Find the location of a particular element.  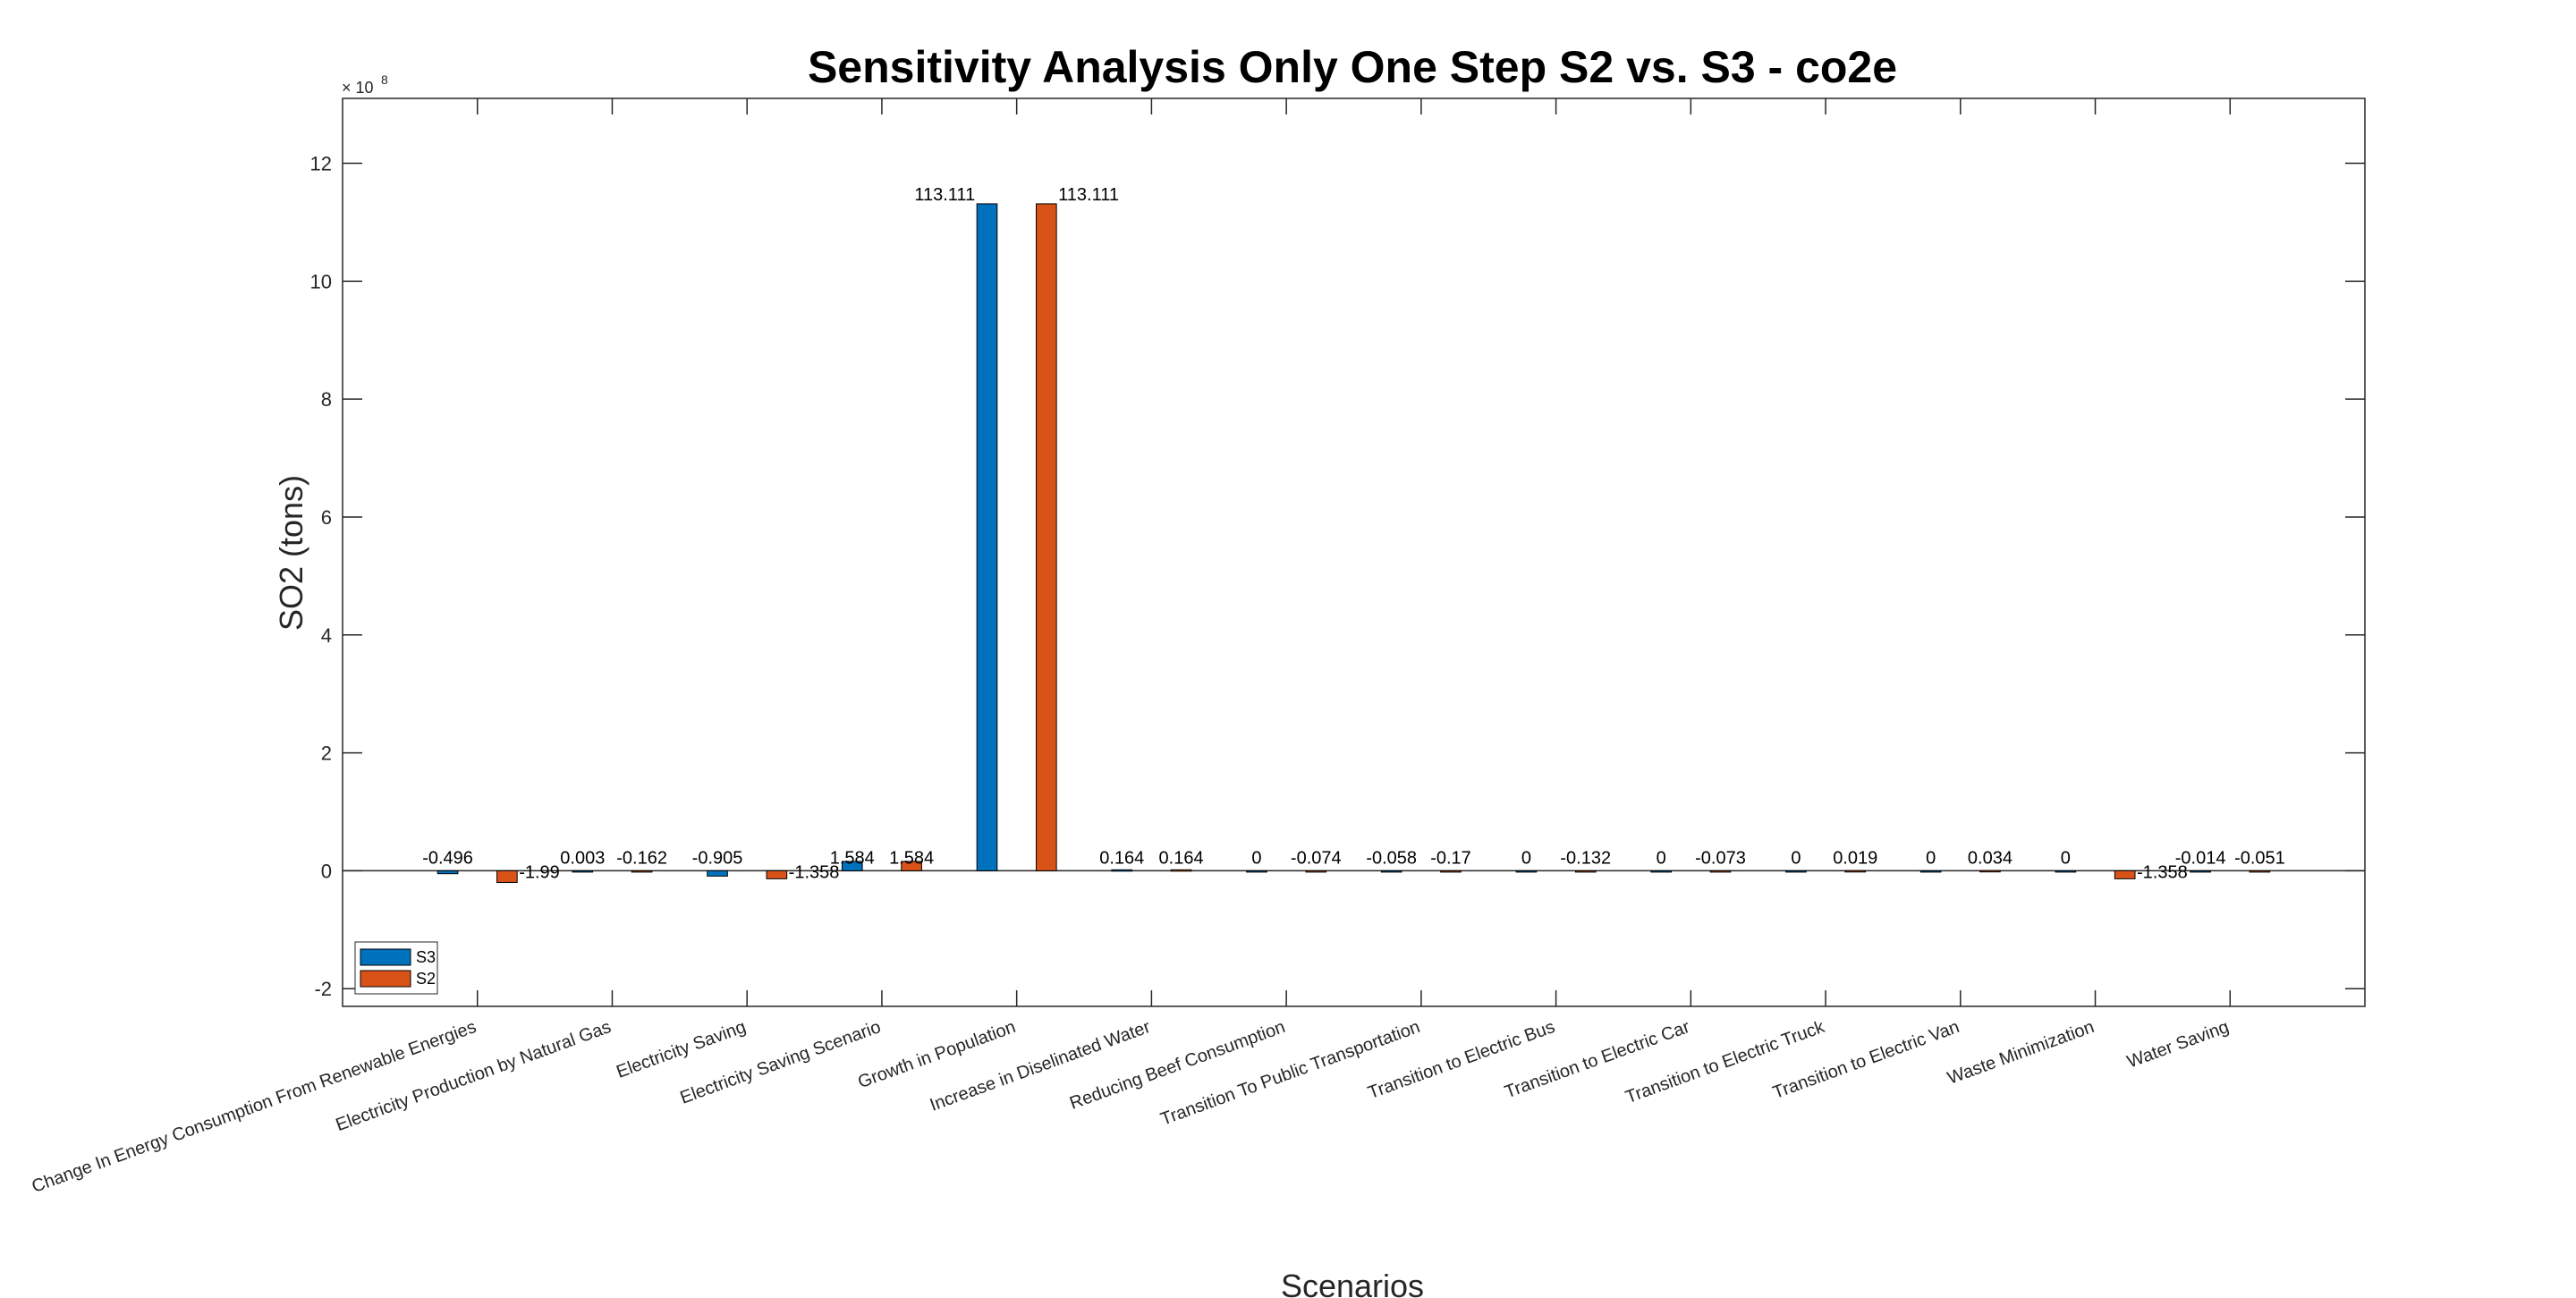

y-tick-label: 10 is located at coordinates (321, 281).